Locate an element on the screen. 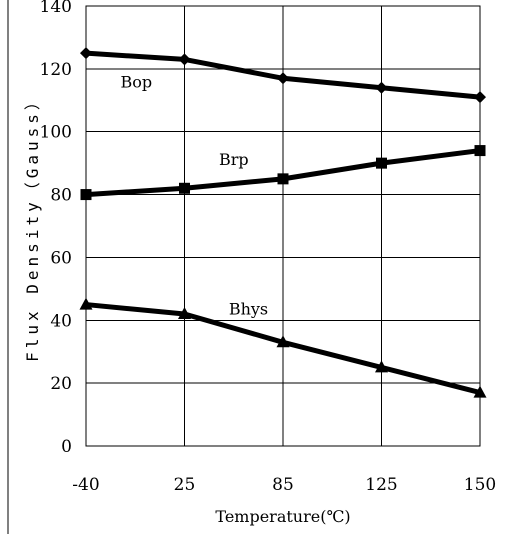 The width and height of the screenshot is (516, 534). y-tick-label: 40 is located at coordinates (61, 321).